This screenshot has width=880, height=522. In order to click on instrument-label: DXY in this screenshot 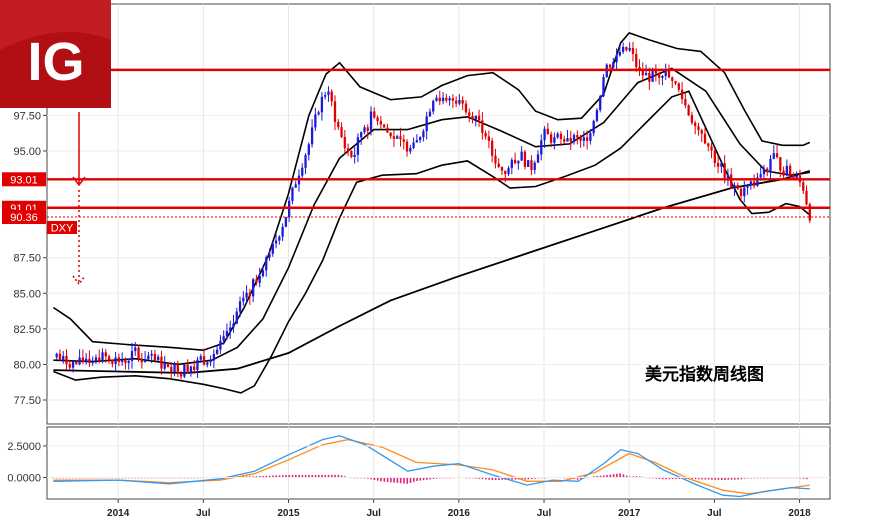, I will do `click(62, 229)`.